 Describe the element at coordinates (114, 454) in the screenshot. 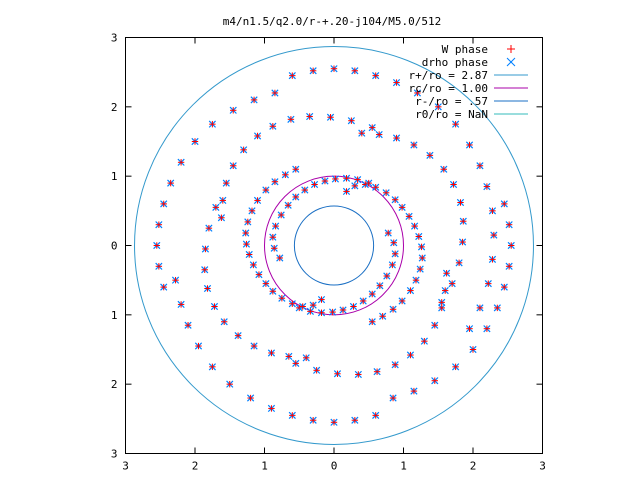

I see `y-tick-label-6: 3` at that location.